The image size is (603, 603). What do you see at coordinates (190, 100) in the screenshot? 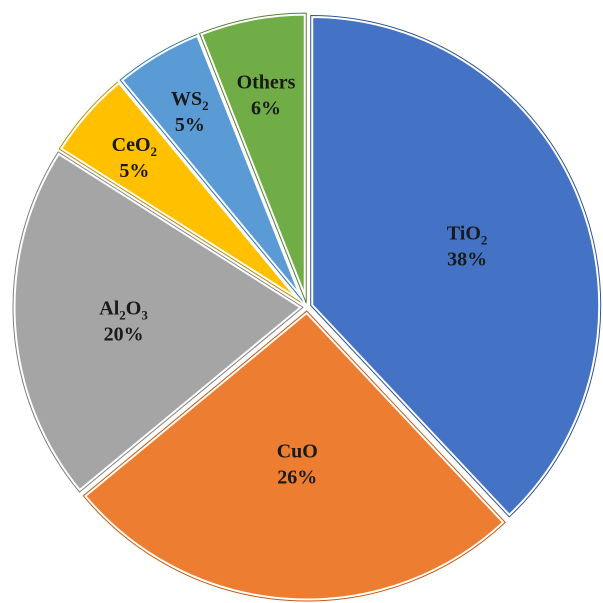
I see `slice-name-label: WS2` at bounding box center [190, 100].